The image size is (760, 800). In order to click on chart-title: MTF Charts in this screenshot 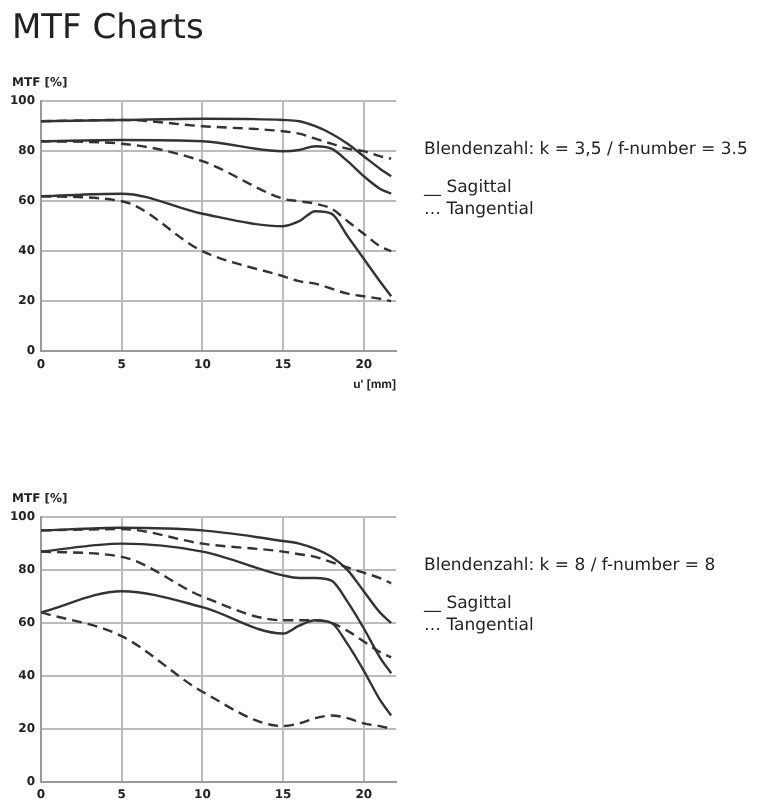, I will do `click(108, 28)`.